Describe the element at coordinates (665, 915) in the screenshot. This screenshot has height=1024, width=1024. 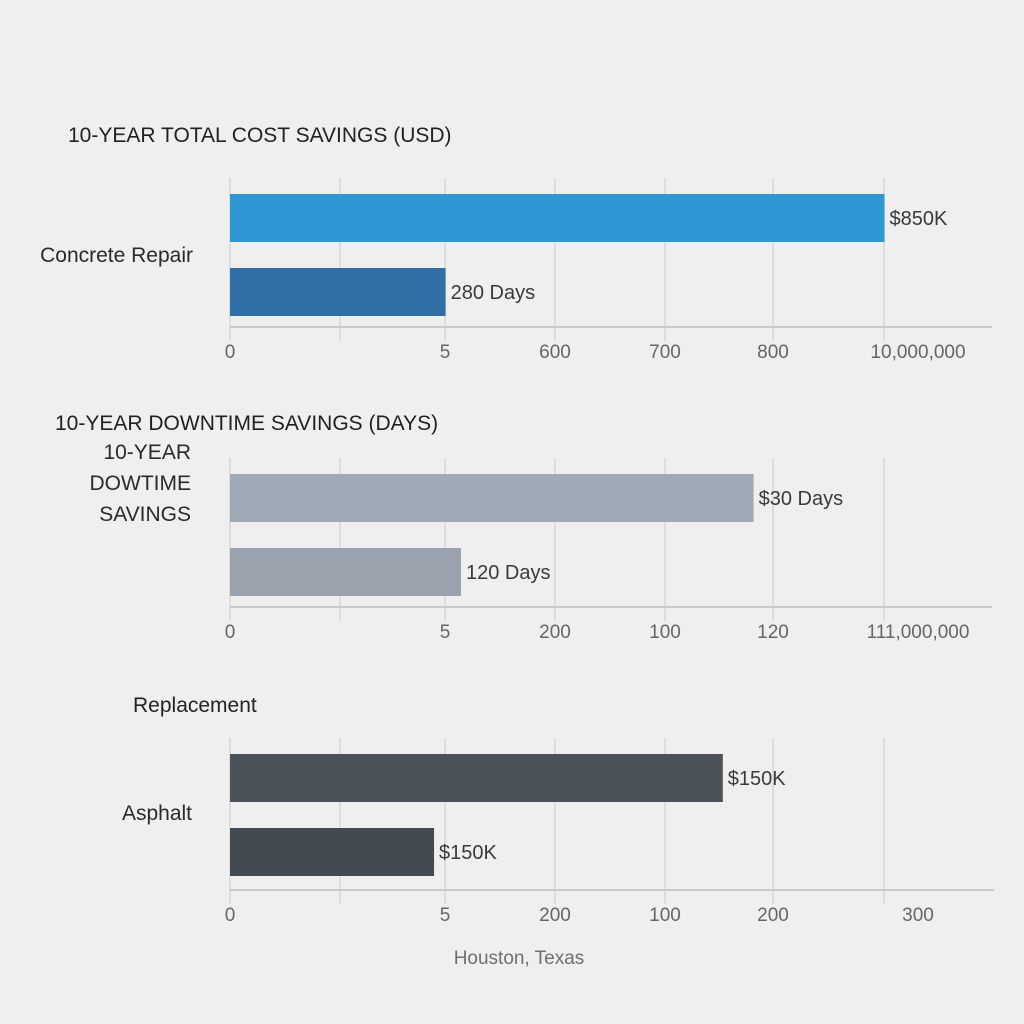
I see `panel-3-tick-label-4: 100` at that location.